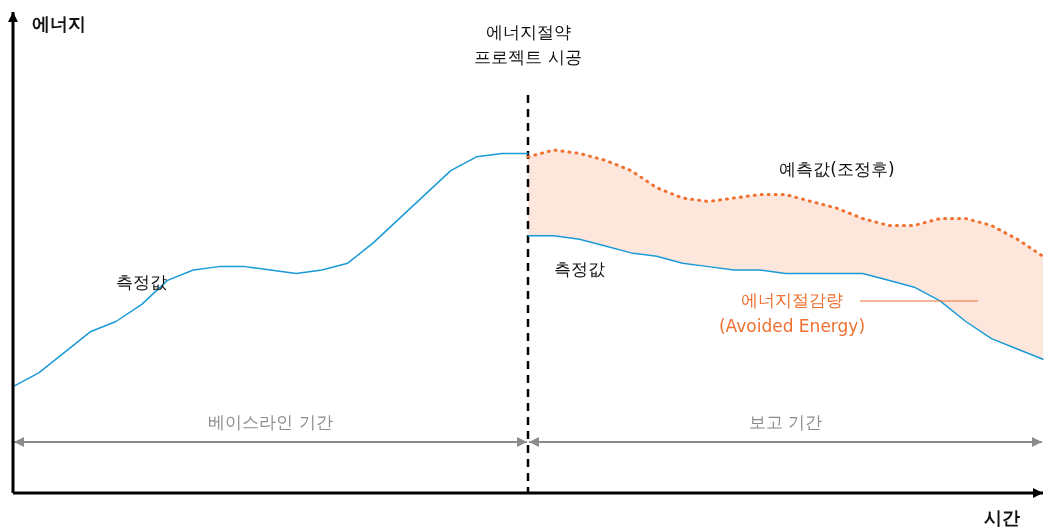 The width and height of the screenshot is (1046, 530). I want to click on annotation: 에너지절감량 (Avoided Energy), so click(792, 313).